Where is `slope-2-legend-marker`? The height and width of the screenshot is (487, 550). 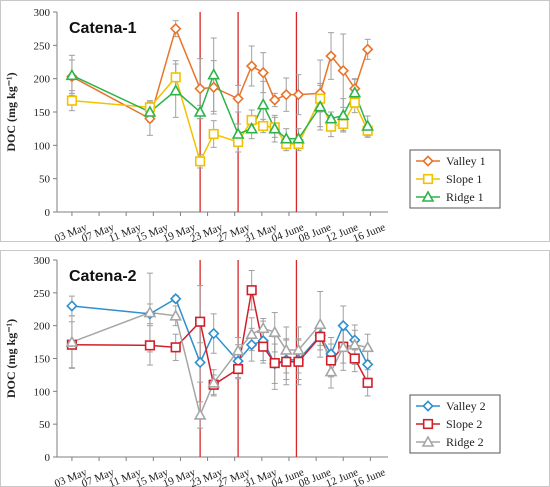 slope-2-legend-marker is located at coordinates (428, 424).